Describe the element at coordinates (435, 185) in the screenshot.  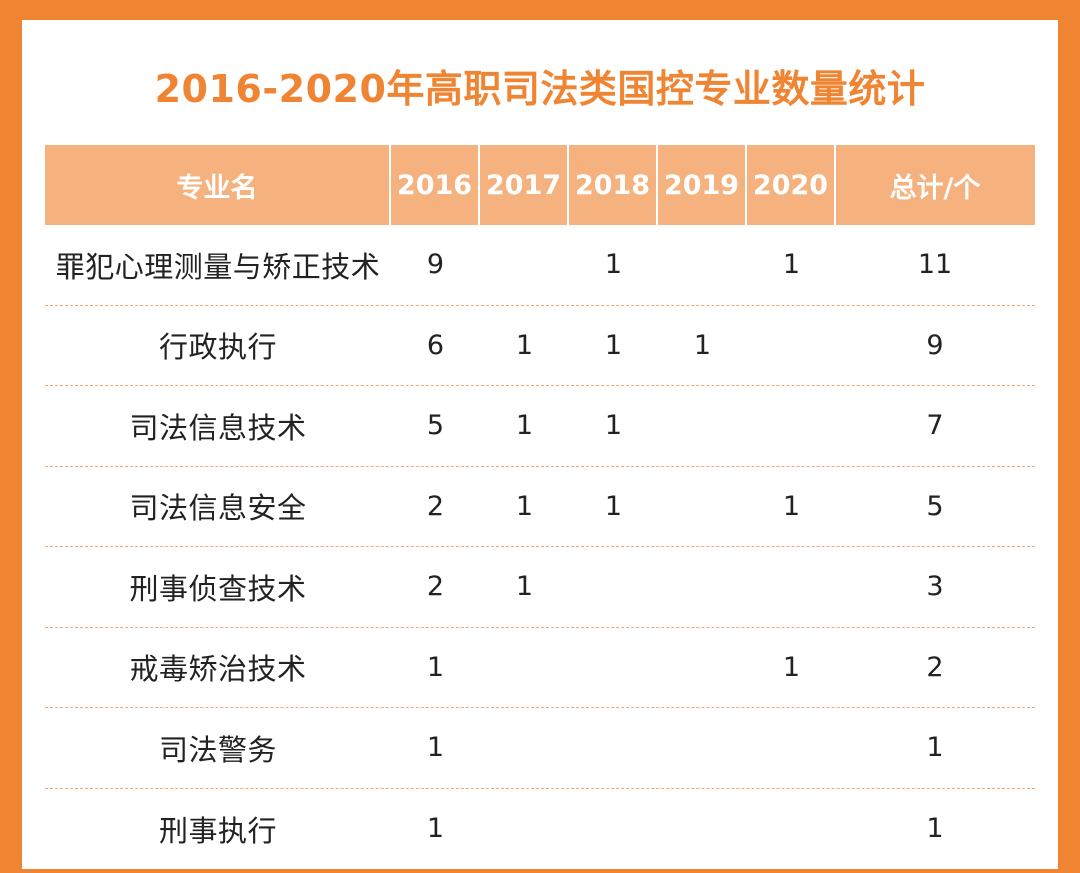
I see `header-2016: 2016` at that location.